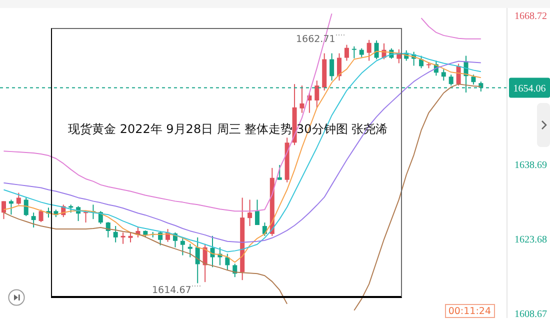 This screenshot has width=550, height=320. Describe the element at coordinates (469, 311) in the screenshot. I see `annotation: 00:11:24` at that location.